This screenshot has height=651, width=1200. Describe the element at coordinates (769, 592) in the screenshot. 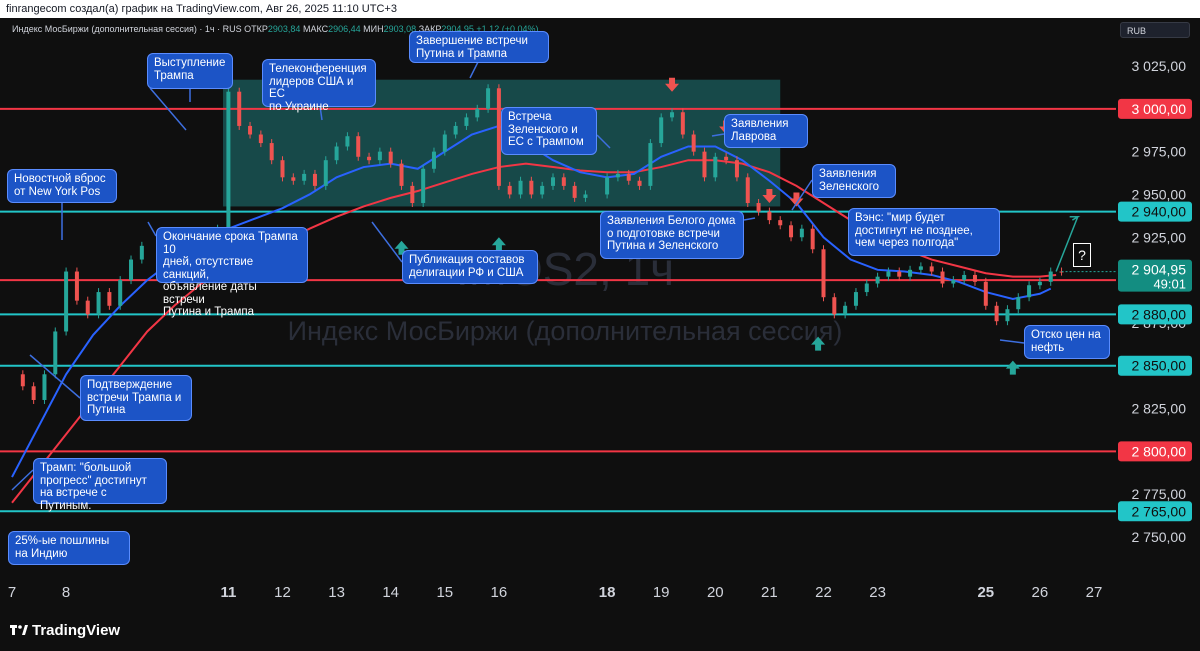

I see `x-tick-label: 21` at that location.